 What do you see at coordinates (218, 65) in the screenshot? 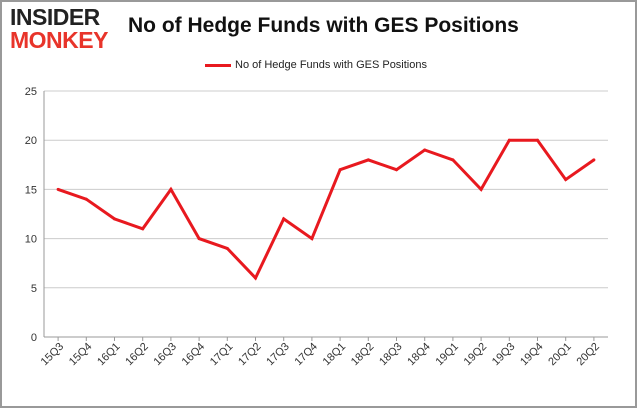
I see `legend-swatch` at bounding box center [218, 65].